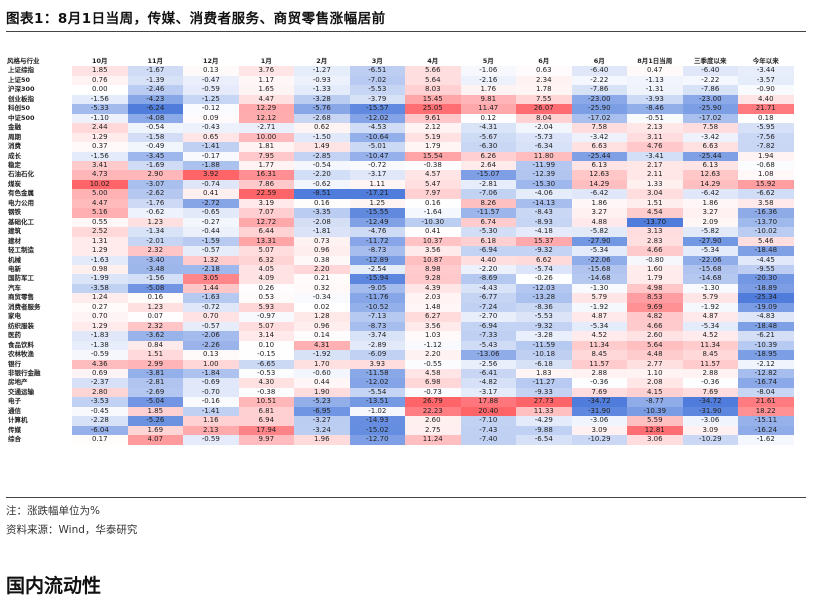  What do you see at coordinates (599, 109) in the screenshot?
I see `value-cell: -25.90` at bounding box center [599, 109].